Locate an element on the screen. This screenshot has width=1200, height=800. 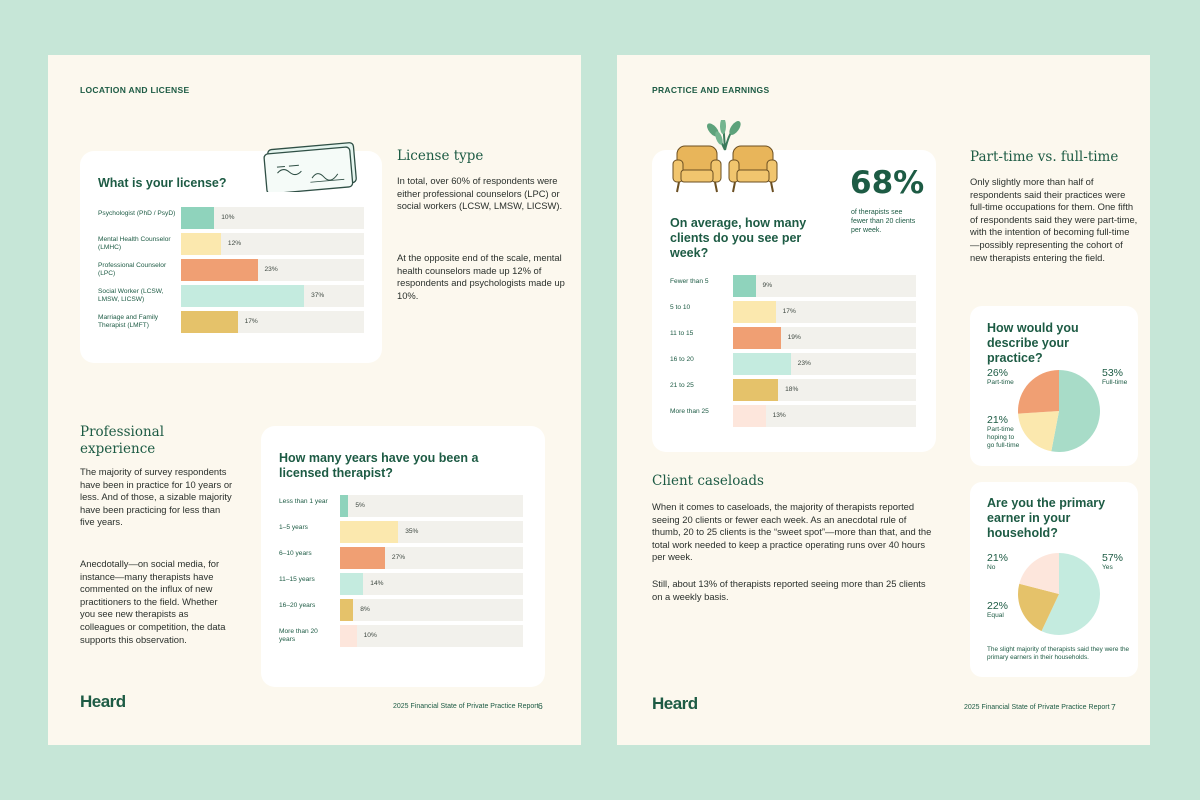
license-bar-value: 23% is located at coordinates (271, 269).